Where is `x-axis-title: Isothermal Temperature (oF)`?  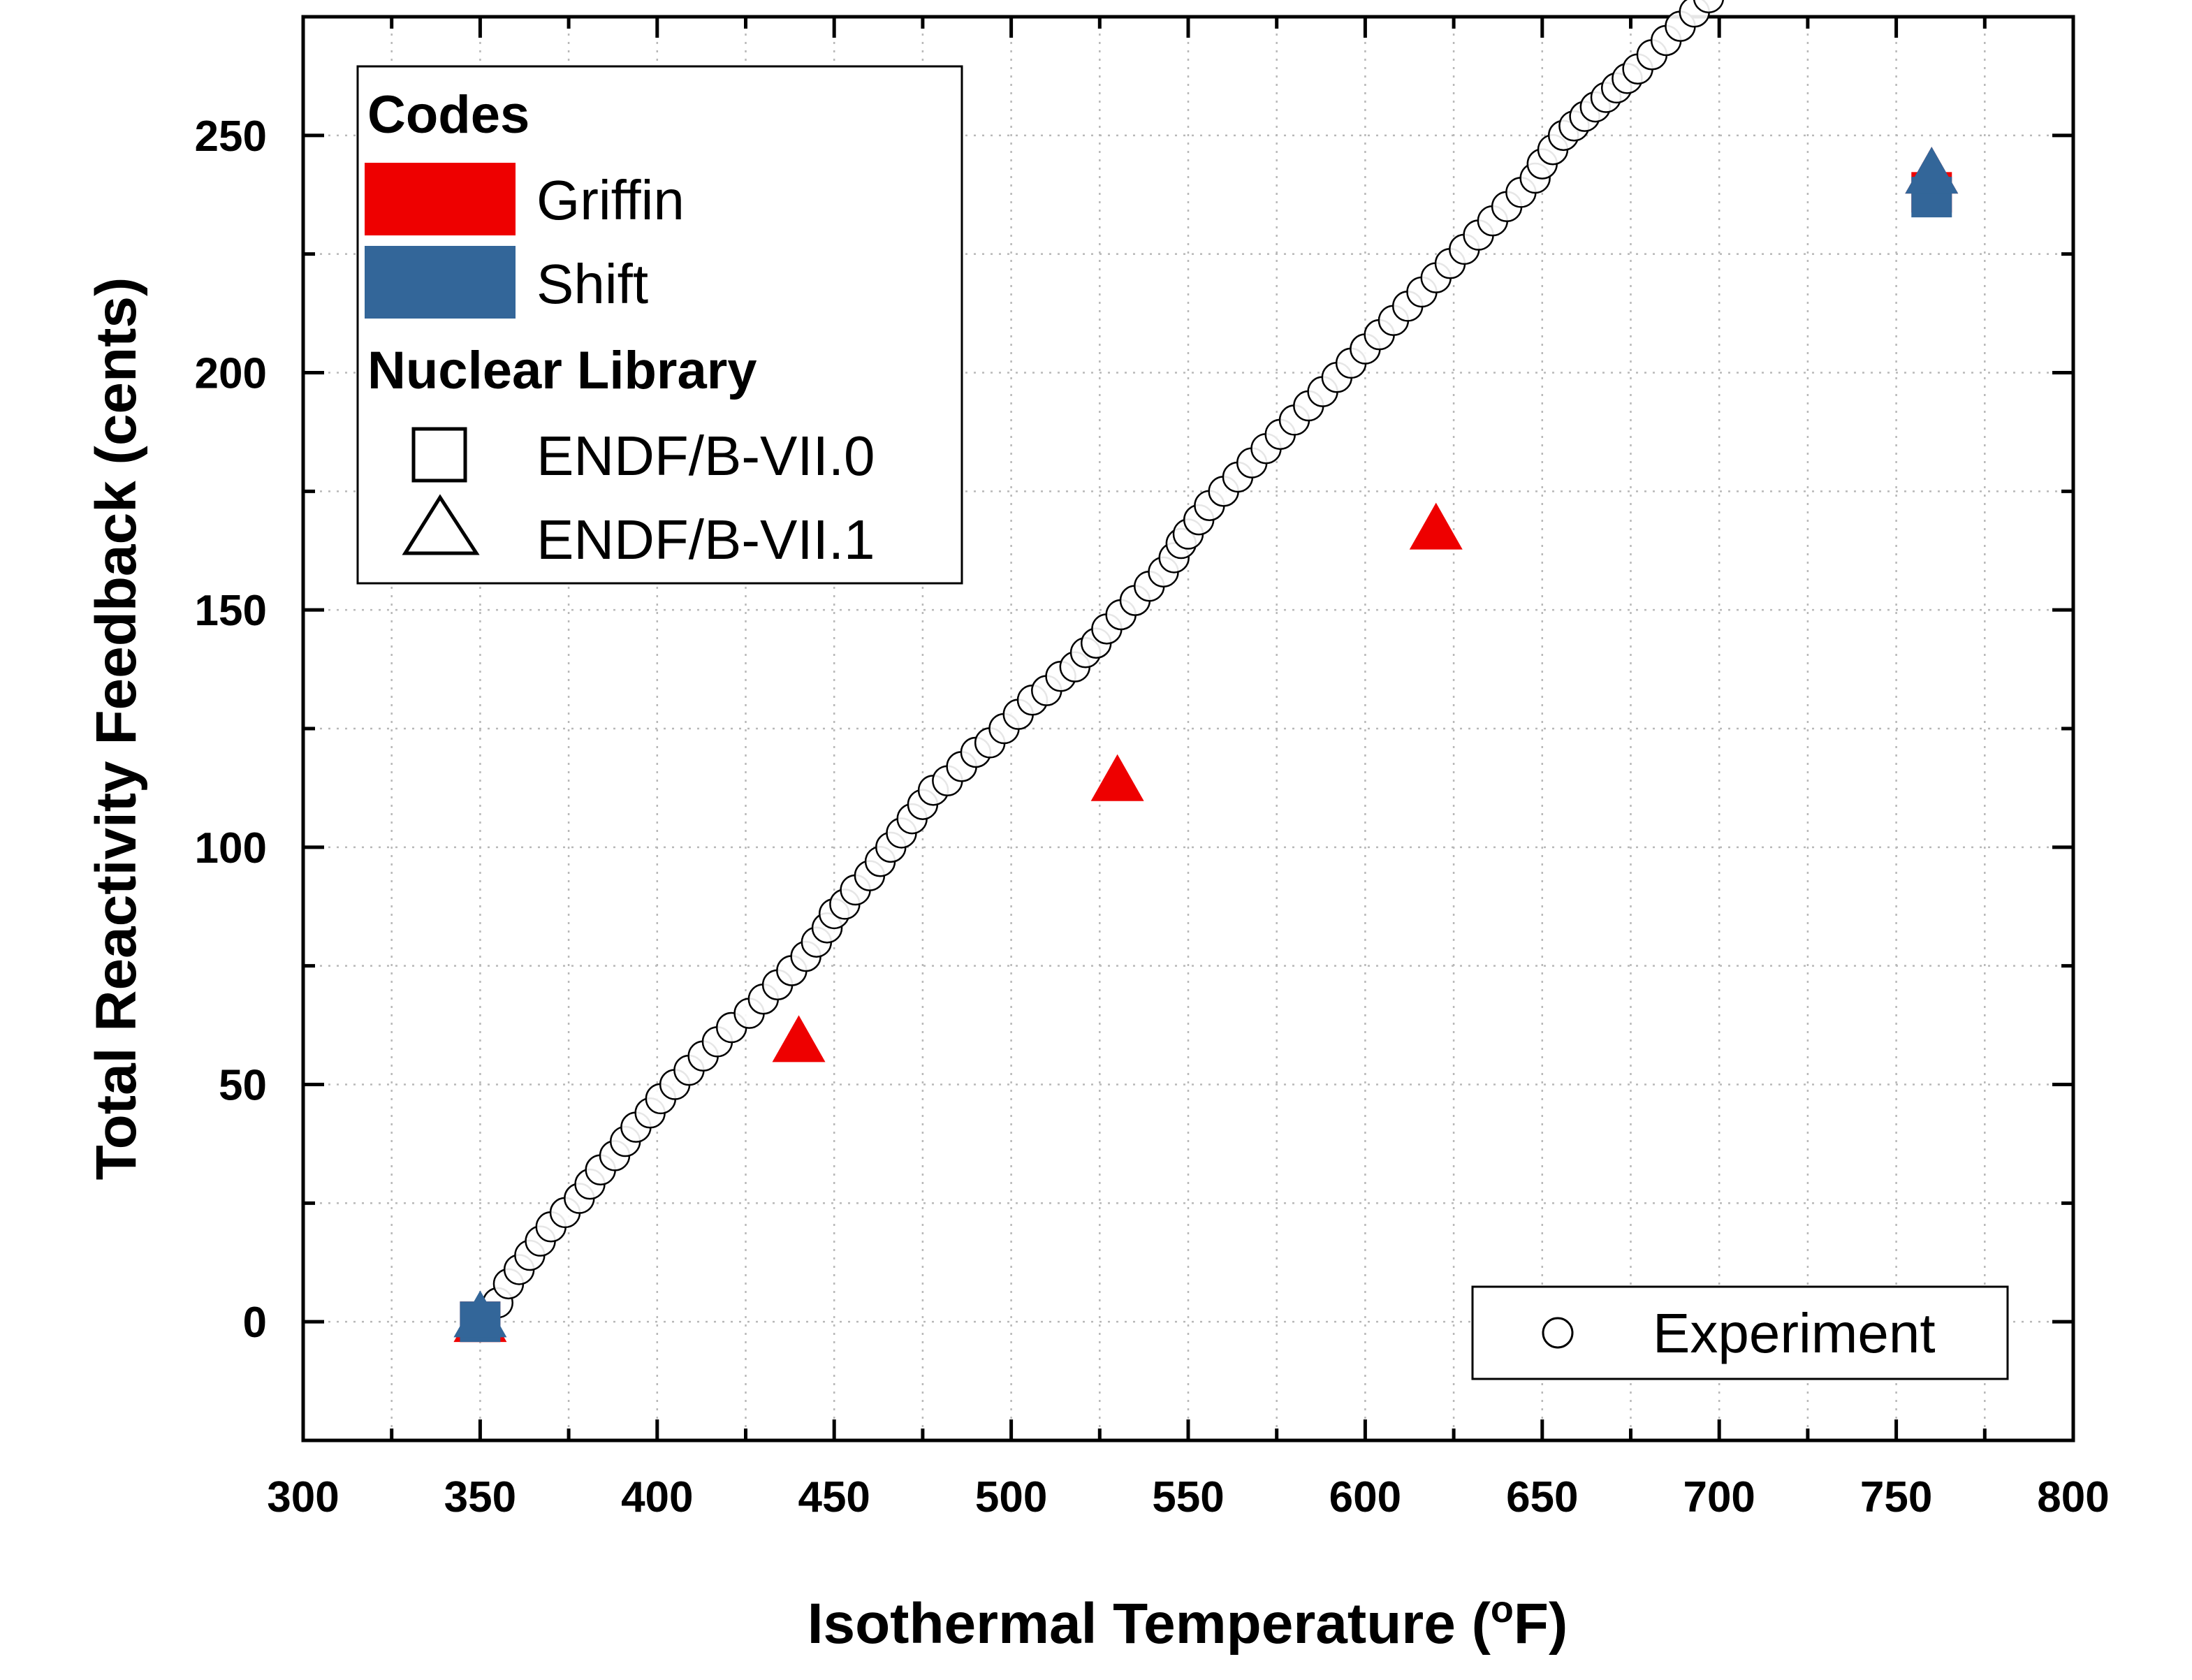 x-axis-title: Isothermal Temperature (oF) is located at coordinates (1188, 1622).